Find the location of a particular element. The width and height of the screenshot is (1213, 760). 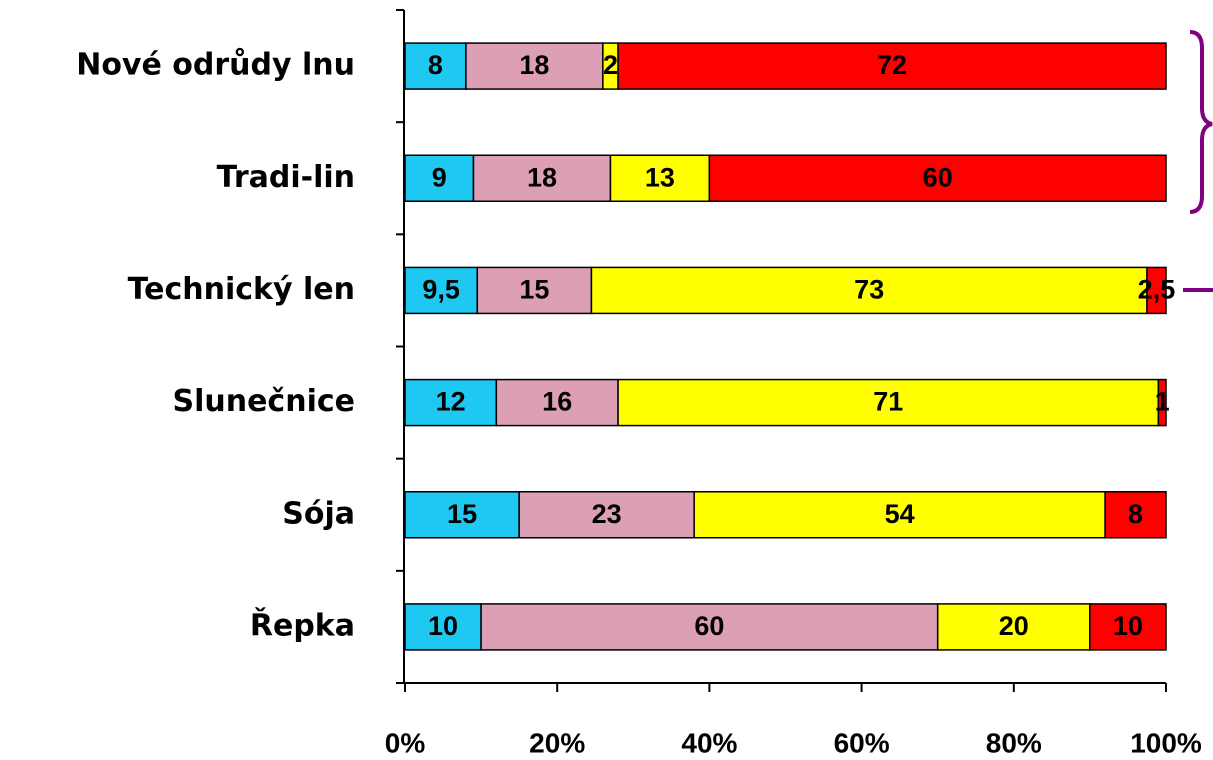

x-tick-label: 40% is located at coordinates (709, 742).